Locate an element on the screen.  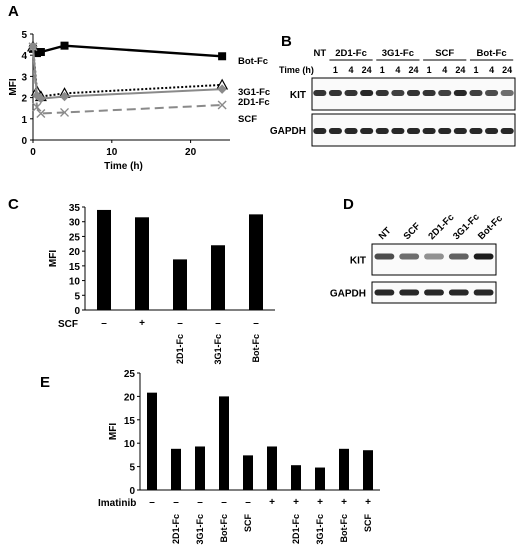
time-label: Time (h) is located at coordinates (296, 70).